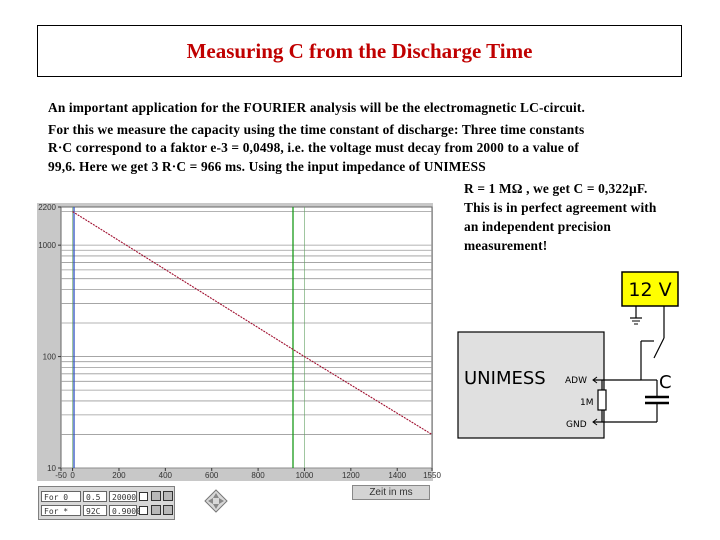 The image size is (720, 540). Describe the element at coordinates (156, 510) in the screenshot. I see `cursor2-button` at that location.